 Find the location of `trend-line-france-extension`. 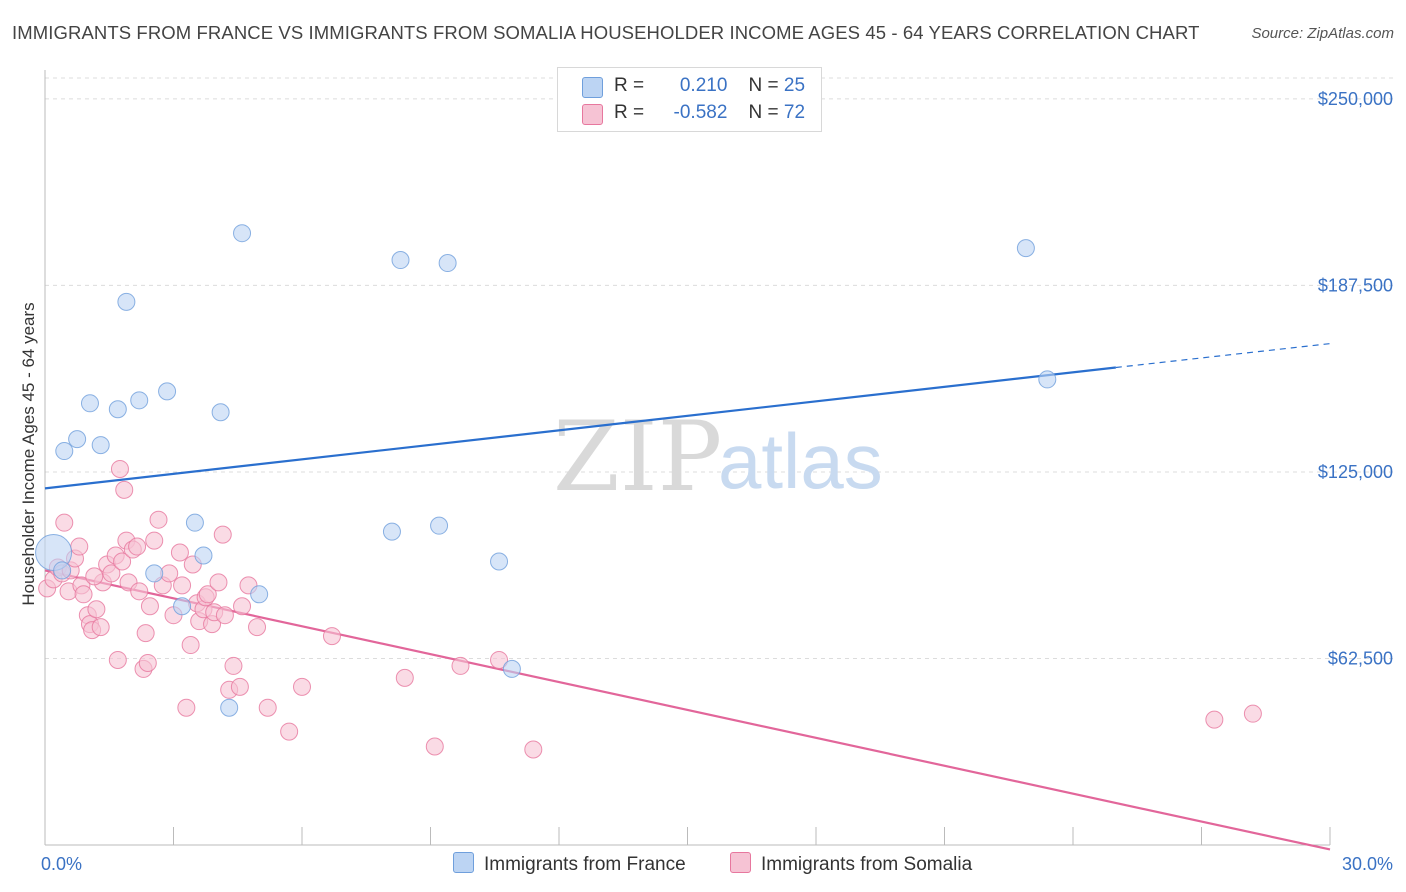

trend-line-france-extension is located at coordinates (1223, 356).